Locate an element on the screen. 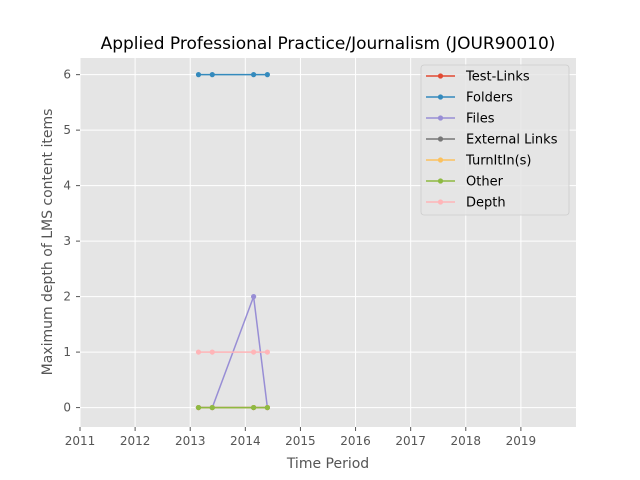 The image size is (640, 480). legend-box is located at coordinates (495, 140).